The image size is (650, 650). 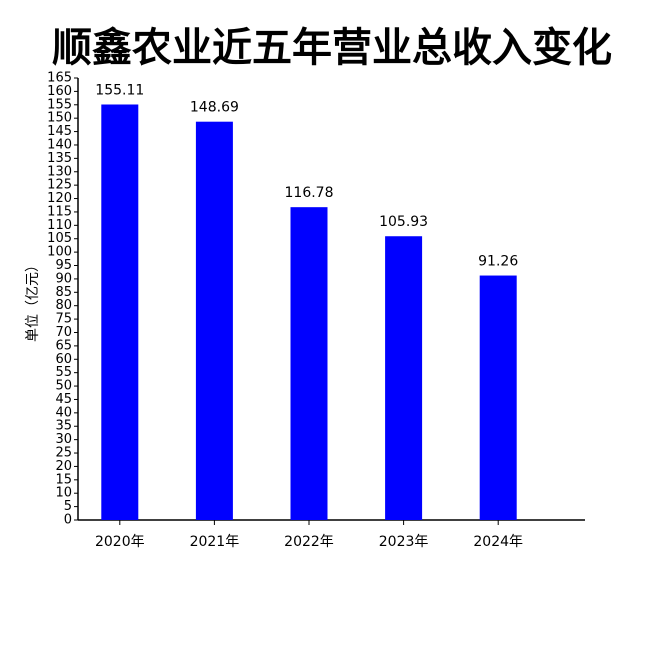 I want to click on y-tick-label: 20, so click(x=63, y=466).